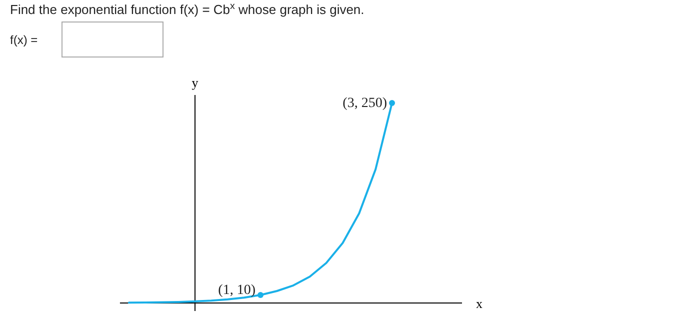  I want to click on y-axis-title: y, so click(195, 82).